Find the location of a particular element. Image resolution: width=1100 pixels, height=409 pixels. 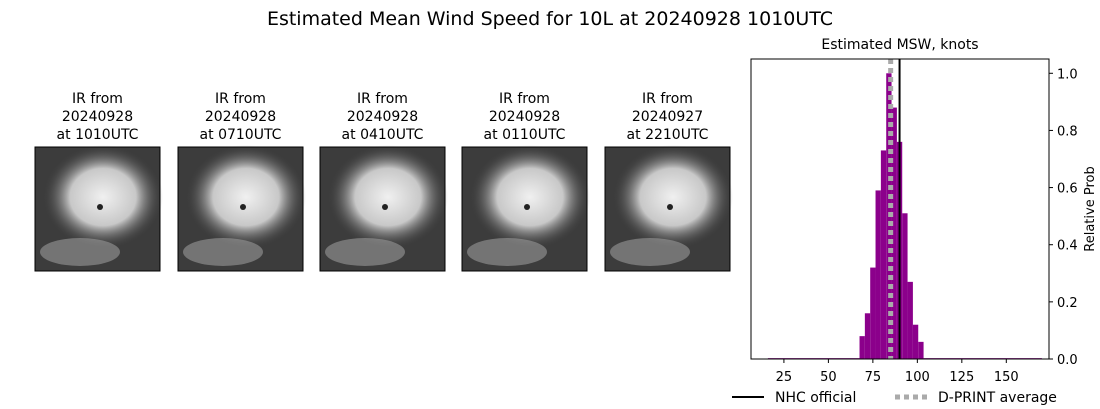

y-tick-label: 1.0 is located at coordinates (1067, 74).